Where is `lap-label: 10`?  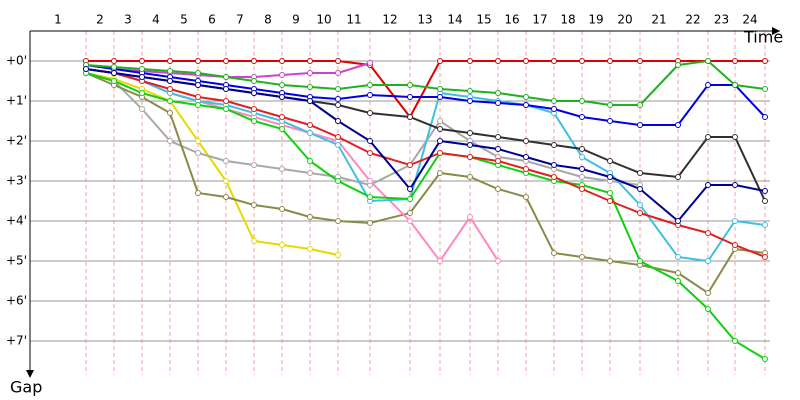
lap-label: 10 is located at coordinates (323, 20).